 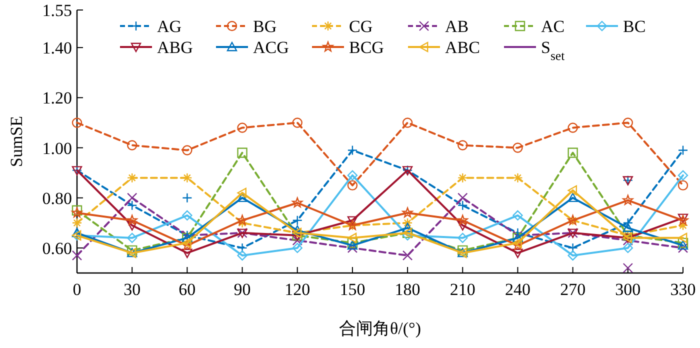 What do you see at coordinates (242, 289) in the screenshot?
I see `x-tick-label: 90` at bounding box center [242, 289].